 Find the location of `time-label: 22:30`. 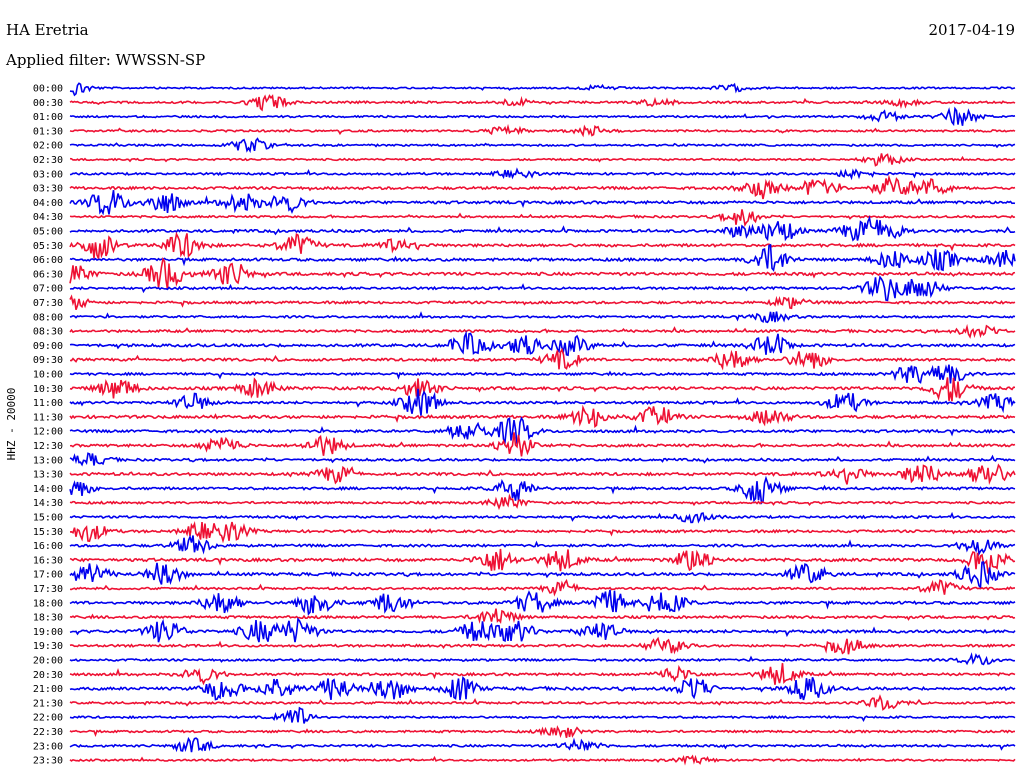

time-label: 22:30 is located at coordinates (48, 732).